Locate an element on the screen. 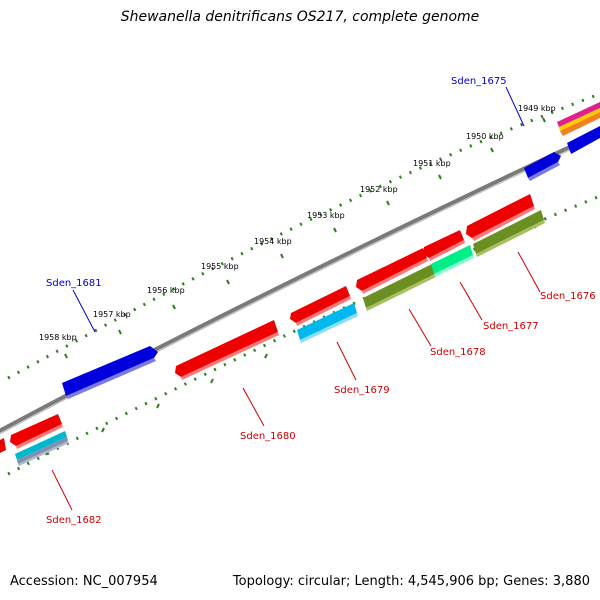 Image resolution: width=600 pixels, height=600 pixels. feature-olive-1-shade is located at coordinates (510, 238).